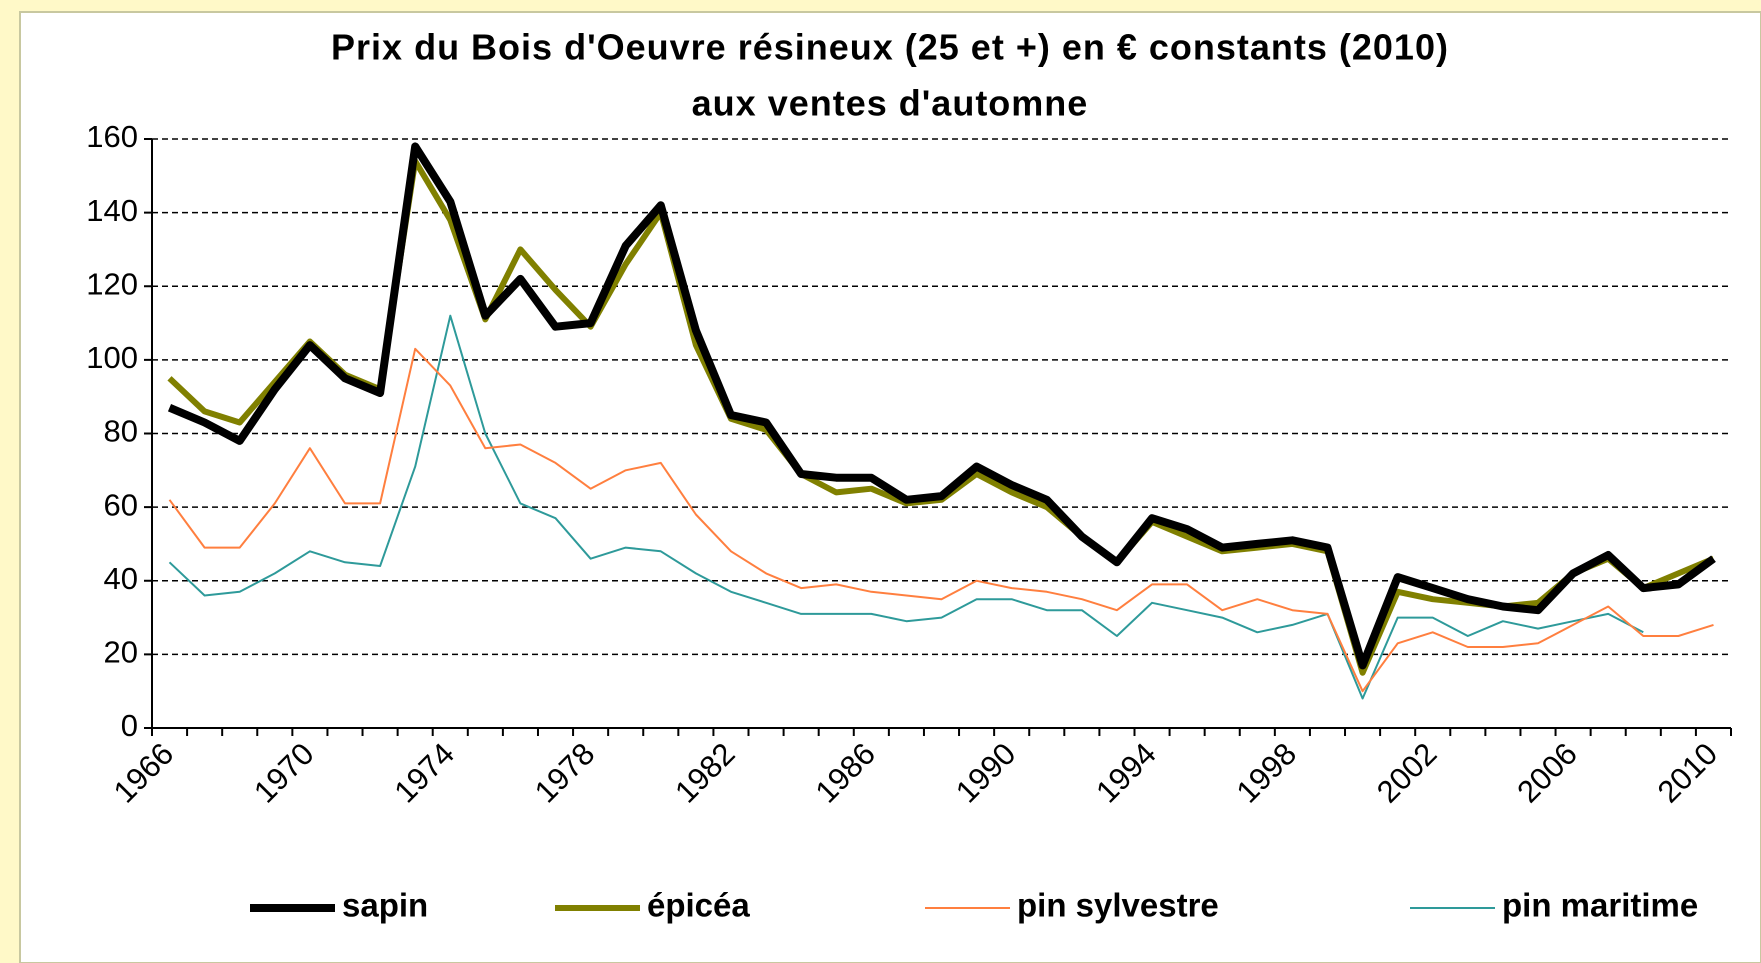  What do you see at coordinates (121, 431) in the screenshot?
I see `y-tick-label: 80` at bounding box center [121, 431].